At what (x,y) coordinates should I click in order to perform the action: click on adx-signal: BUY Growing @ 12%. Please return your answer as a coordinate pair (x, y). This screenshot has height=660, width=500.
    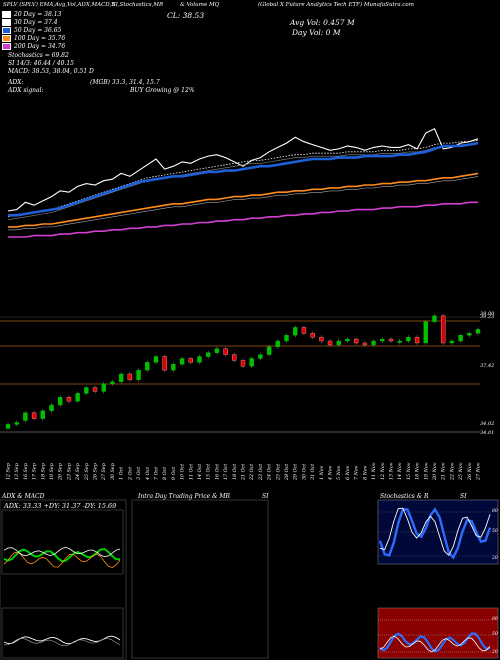
    Looking at the image, I should click on (162, 90).